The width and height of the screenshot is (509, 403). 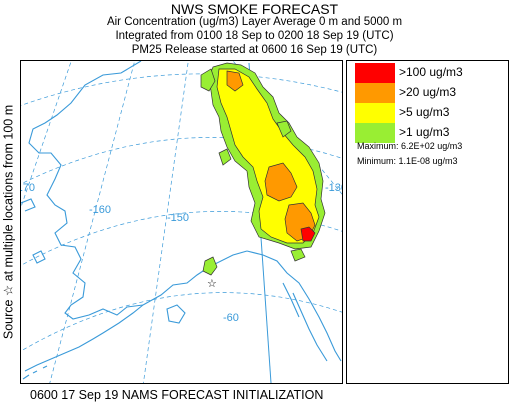 I want to click on panhandle-coast, so click(x=294, y=306).